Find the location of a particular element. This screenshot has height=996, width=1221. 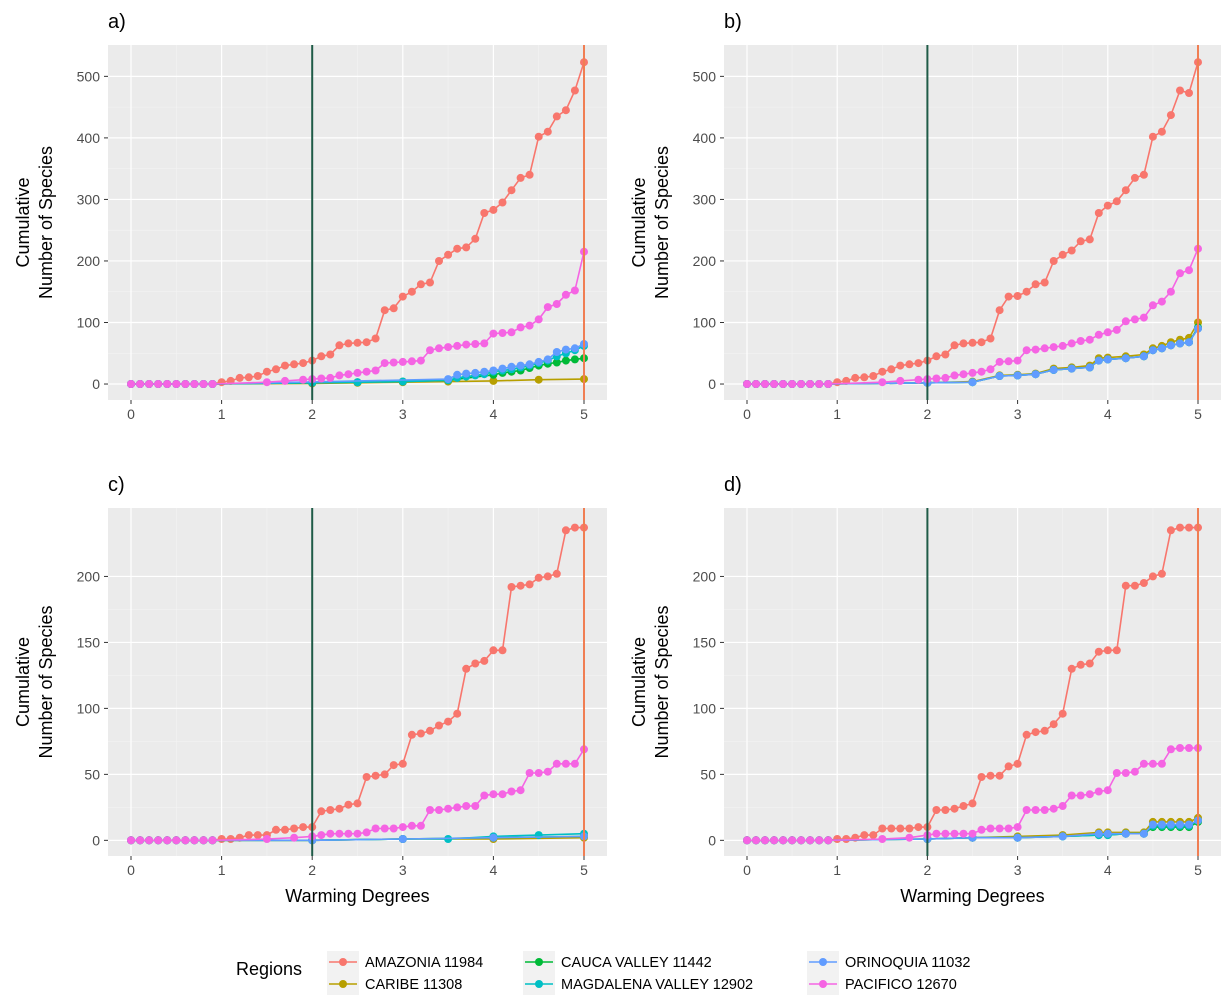

legend-label: MAGDALENA VALLEY 12902 is located at coordinates (657, 985).